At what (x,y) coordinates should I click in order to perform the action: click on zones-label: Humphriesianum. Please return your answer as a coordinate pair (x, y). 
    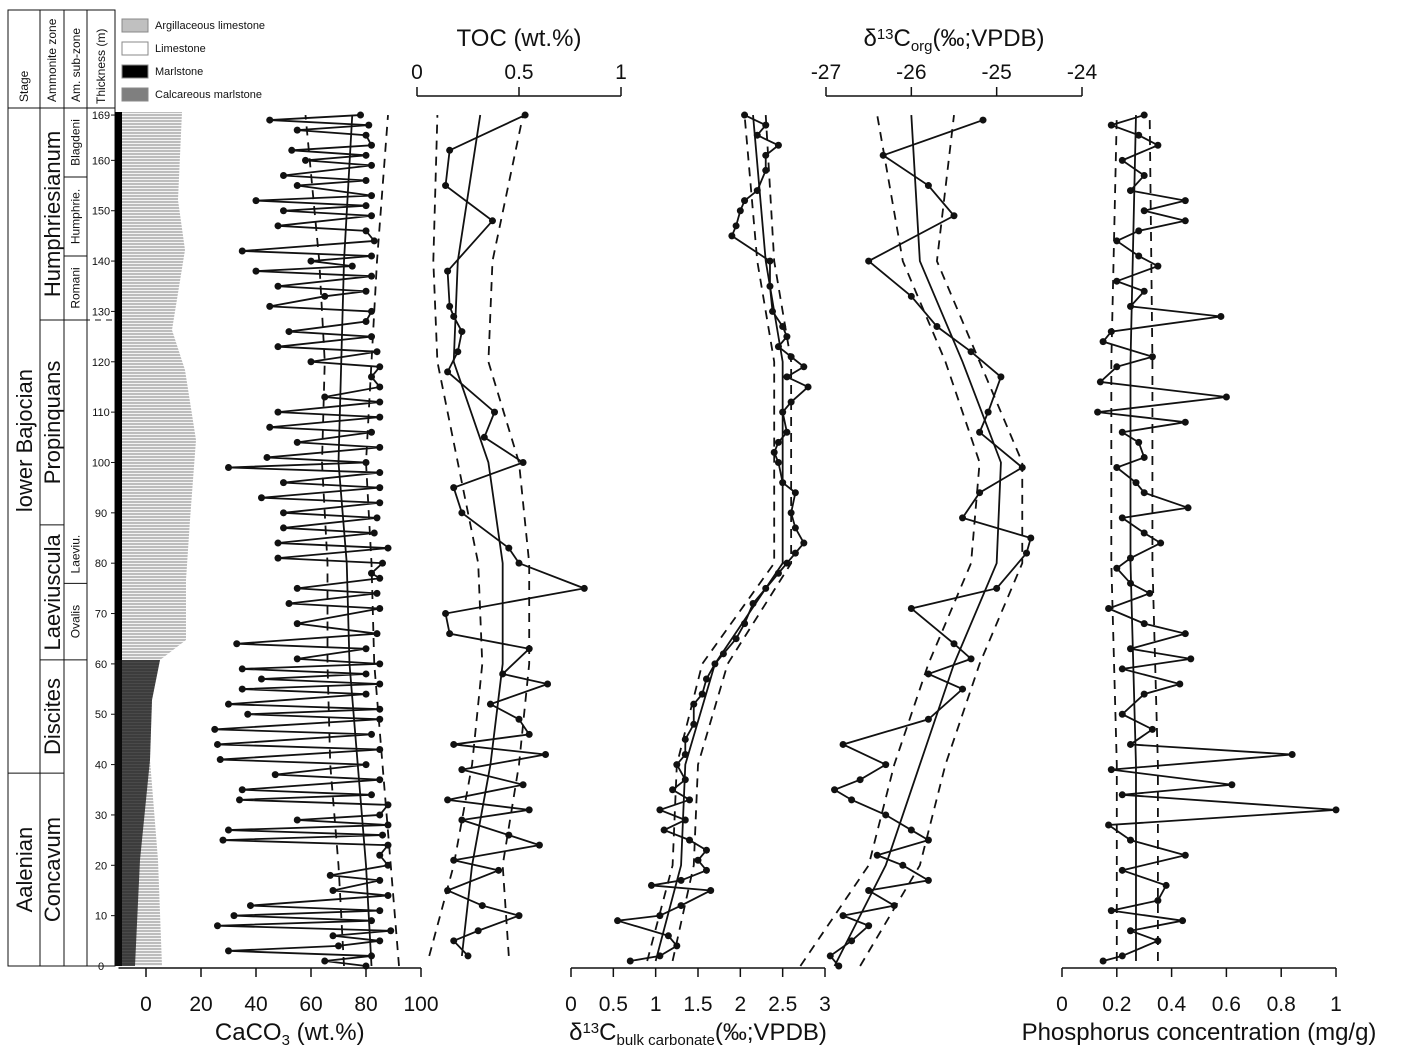
    Looking at the image, I should click on (52, 214).